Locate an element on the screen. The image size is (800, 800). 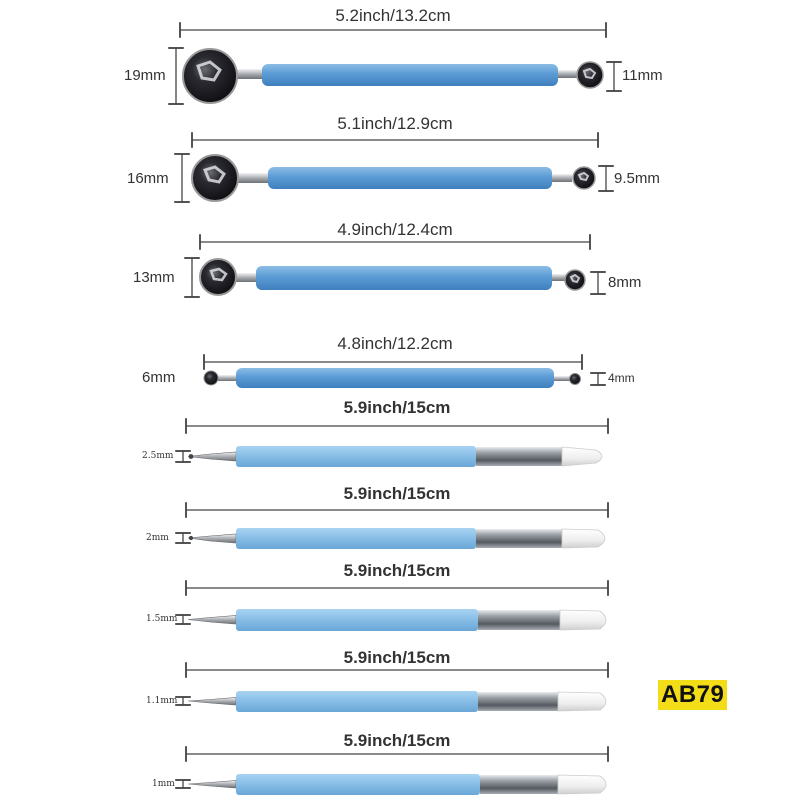
tool-1-left-size-label: 19mm is located at coordinates (145, 75).